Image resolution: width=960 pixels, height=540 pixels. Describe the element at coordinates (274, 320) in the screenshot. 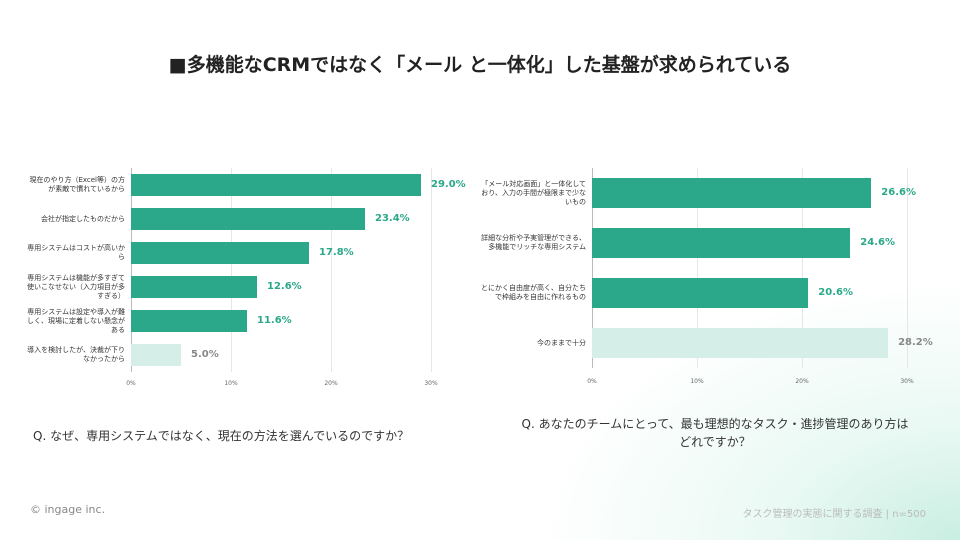

I see `value-label: 11.6%` at that location.